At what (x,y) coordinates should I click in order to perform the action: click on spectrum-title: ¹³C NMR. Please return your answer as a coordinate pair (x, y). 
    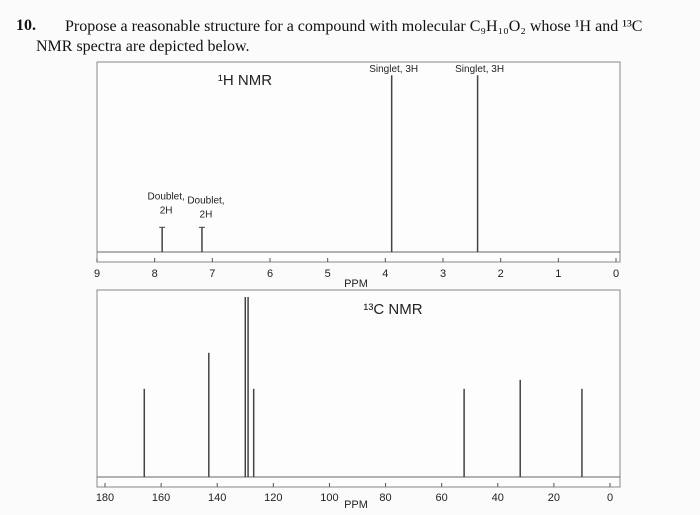
    Looking at the image, I should click on (392, 309).